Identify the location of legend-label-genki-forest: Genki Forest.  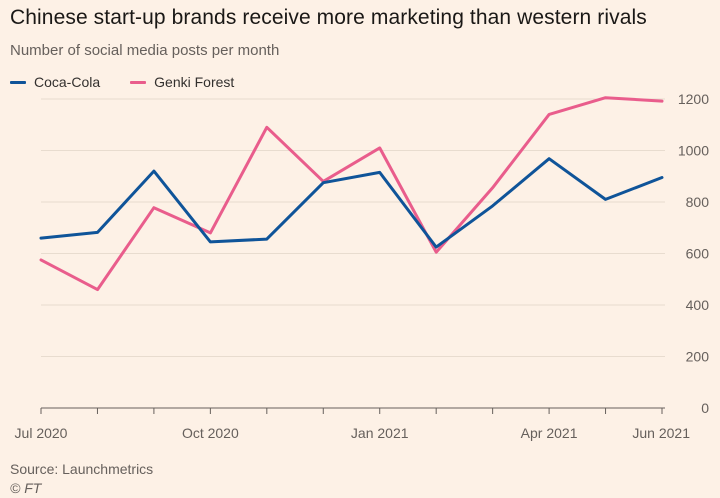
(194, 82).